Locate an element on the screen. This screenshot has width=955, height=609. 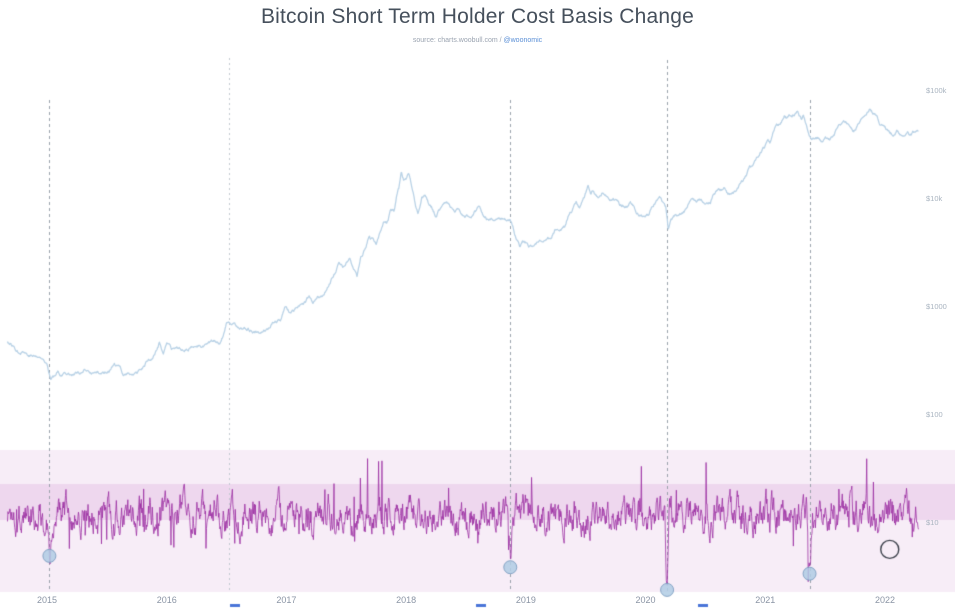
x-tick-label: 2016 is located at coordinates (166, 600).